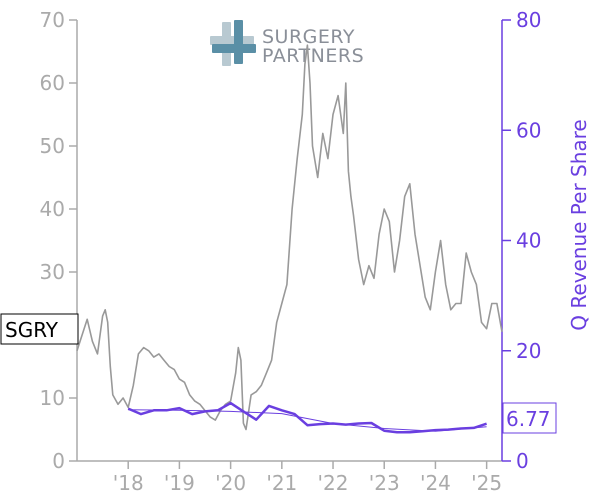 This screenshot has height=500, width=600. What do you see at coordinates (307, 478) in the screenshot?
I see `x-axis-ticks: '18 '19 '20 '21 '22 '23 '24 '25` at bounding box center [307, 478].